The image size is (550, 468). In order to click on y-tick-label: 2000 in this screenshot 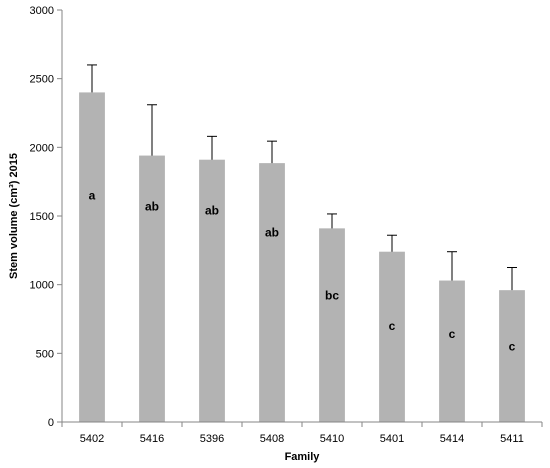, I will do `click(42, 148)`.